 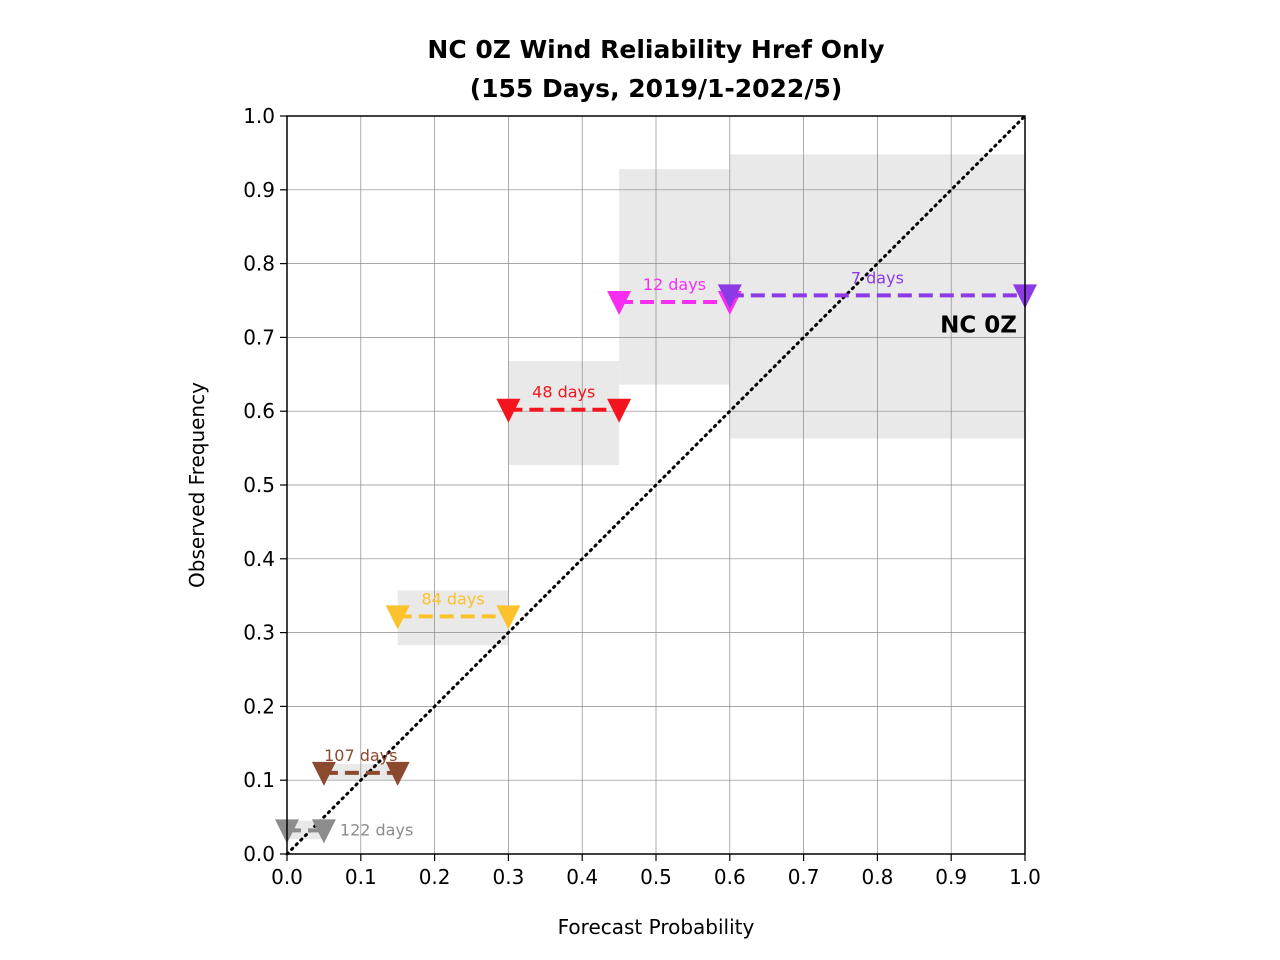 What do you see at coordinates (951, 877) in the screenshot?
I see `x-tick-label-9: 0.9` at bounding box center [951, 877].